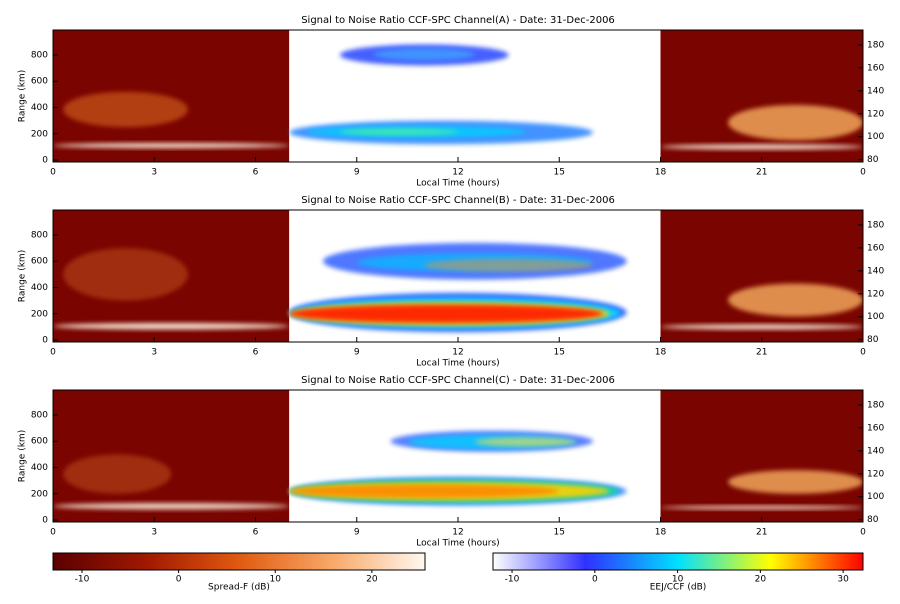  Describe the element at coordinates (761, 580) in the screenshot. I see `colorbar-tick-label: 20` at that location.